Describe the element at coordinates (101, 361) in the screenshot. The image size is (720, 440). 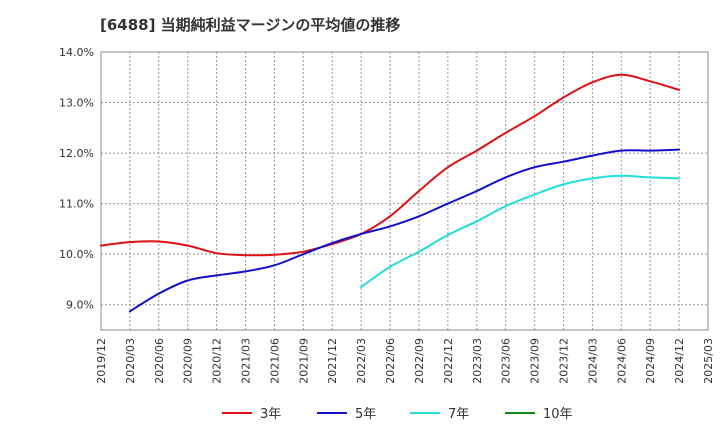
I see `x-tick-label: 2019/12` at that location.